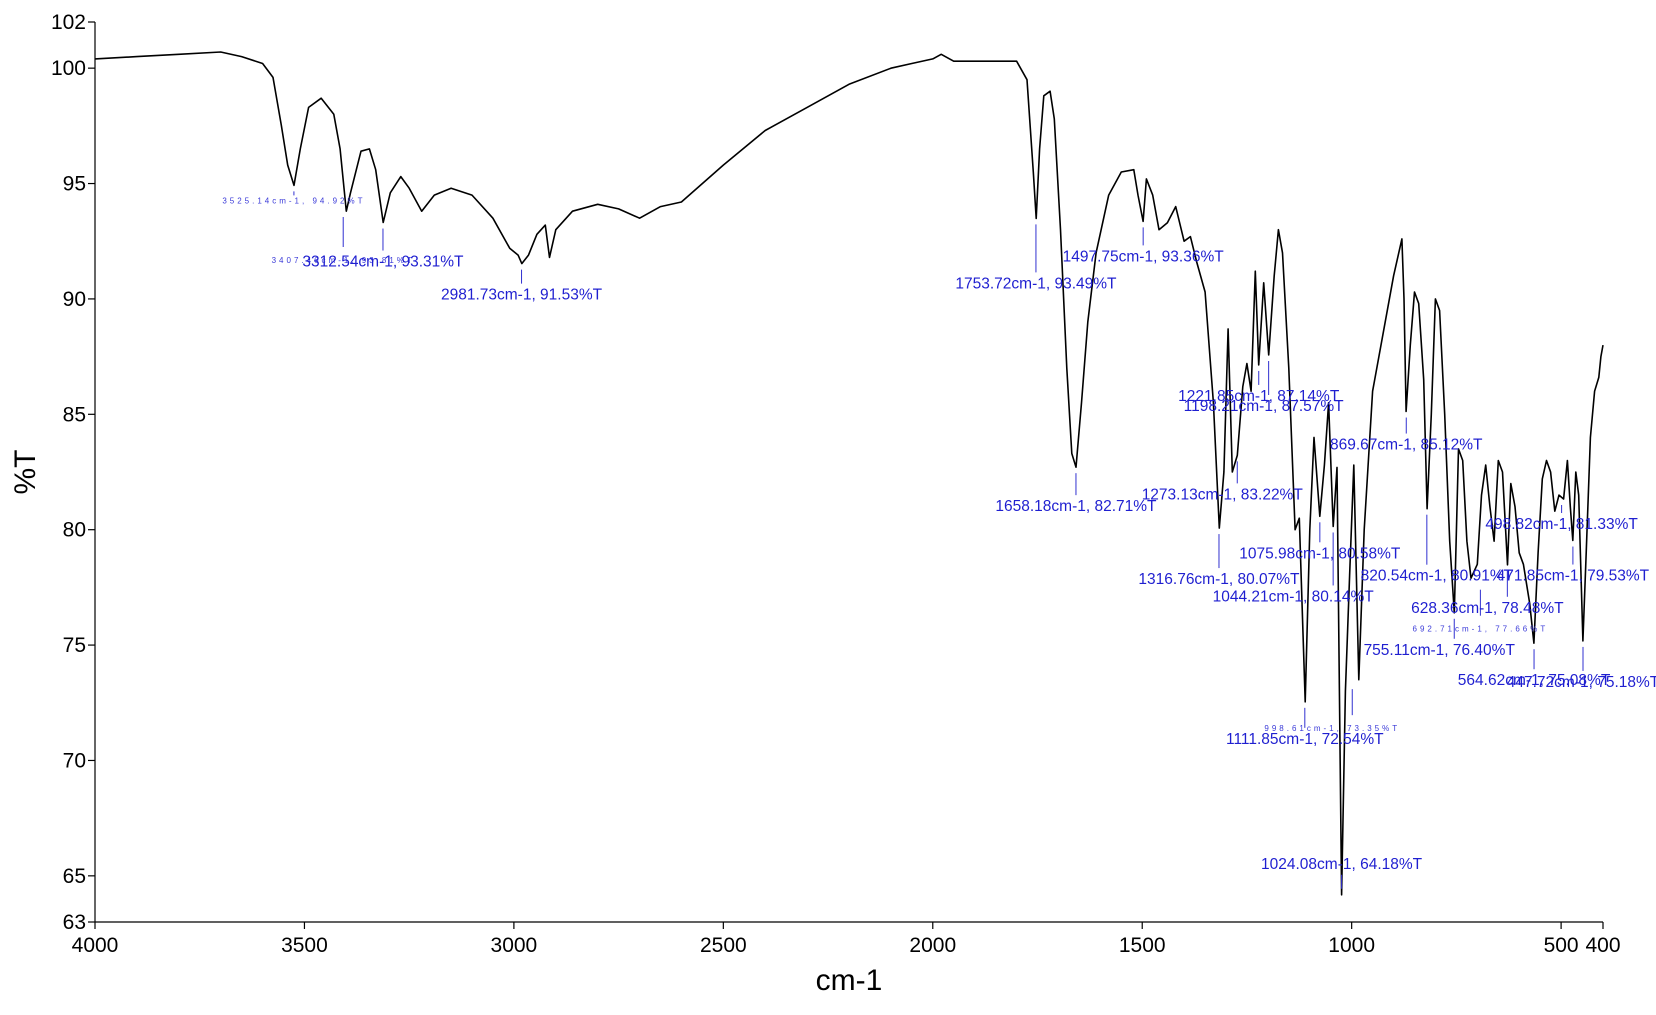  Describe the element at coordinates (1076, 506) in the screenshot. I see `peak-label: 1658.18cm-1, 82.71%T` at that location.